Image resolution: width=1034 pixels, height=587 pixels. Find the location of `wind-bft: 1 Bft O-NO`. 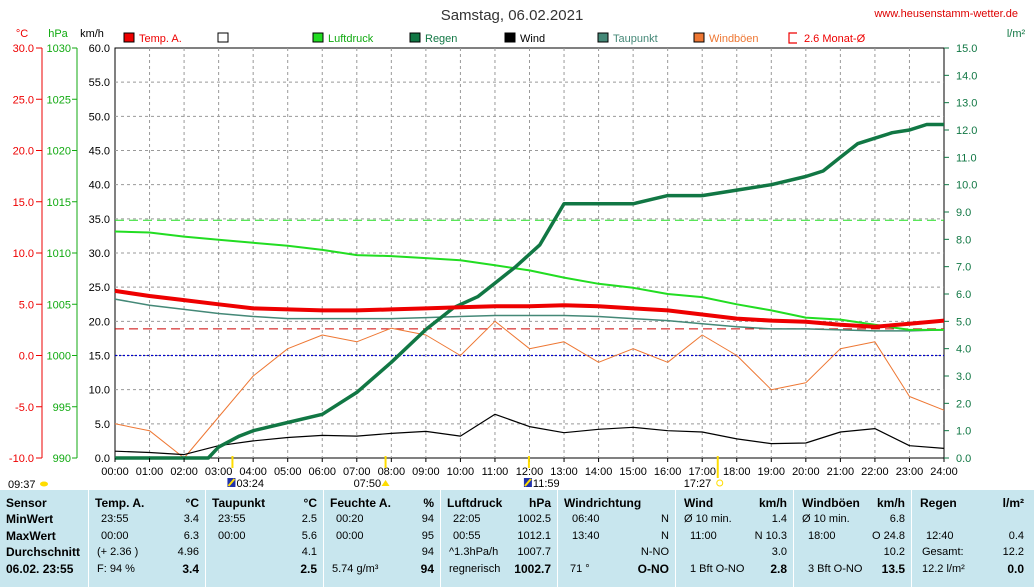

wind-bft: 1 Bft O-NO is located at coordinates (717, 569).